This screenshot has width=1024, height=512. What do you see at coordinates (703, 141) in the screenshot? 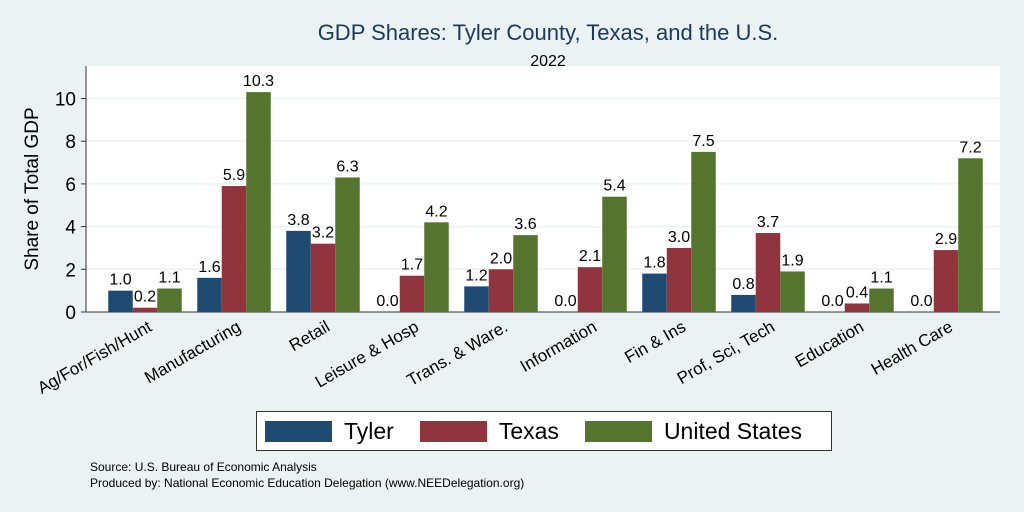
I see `data-label: 7.5` at bounding box center [703, 141].